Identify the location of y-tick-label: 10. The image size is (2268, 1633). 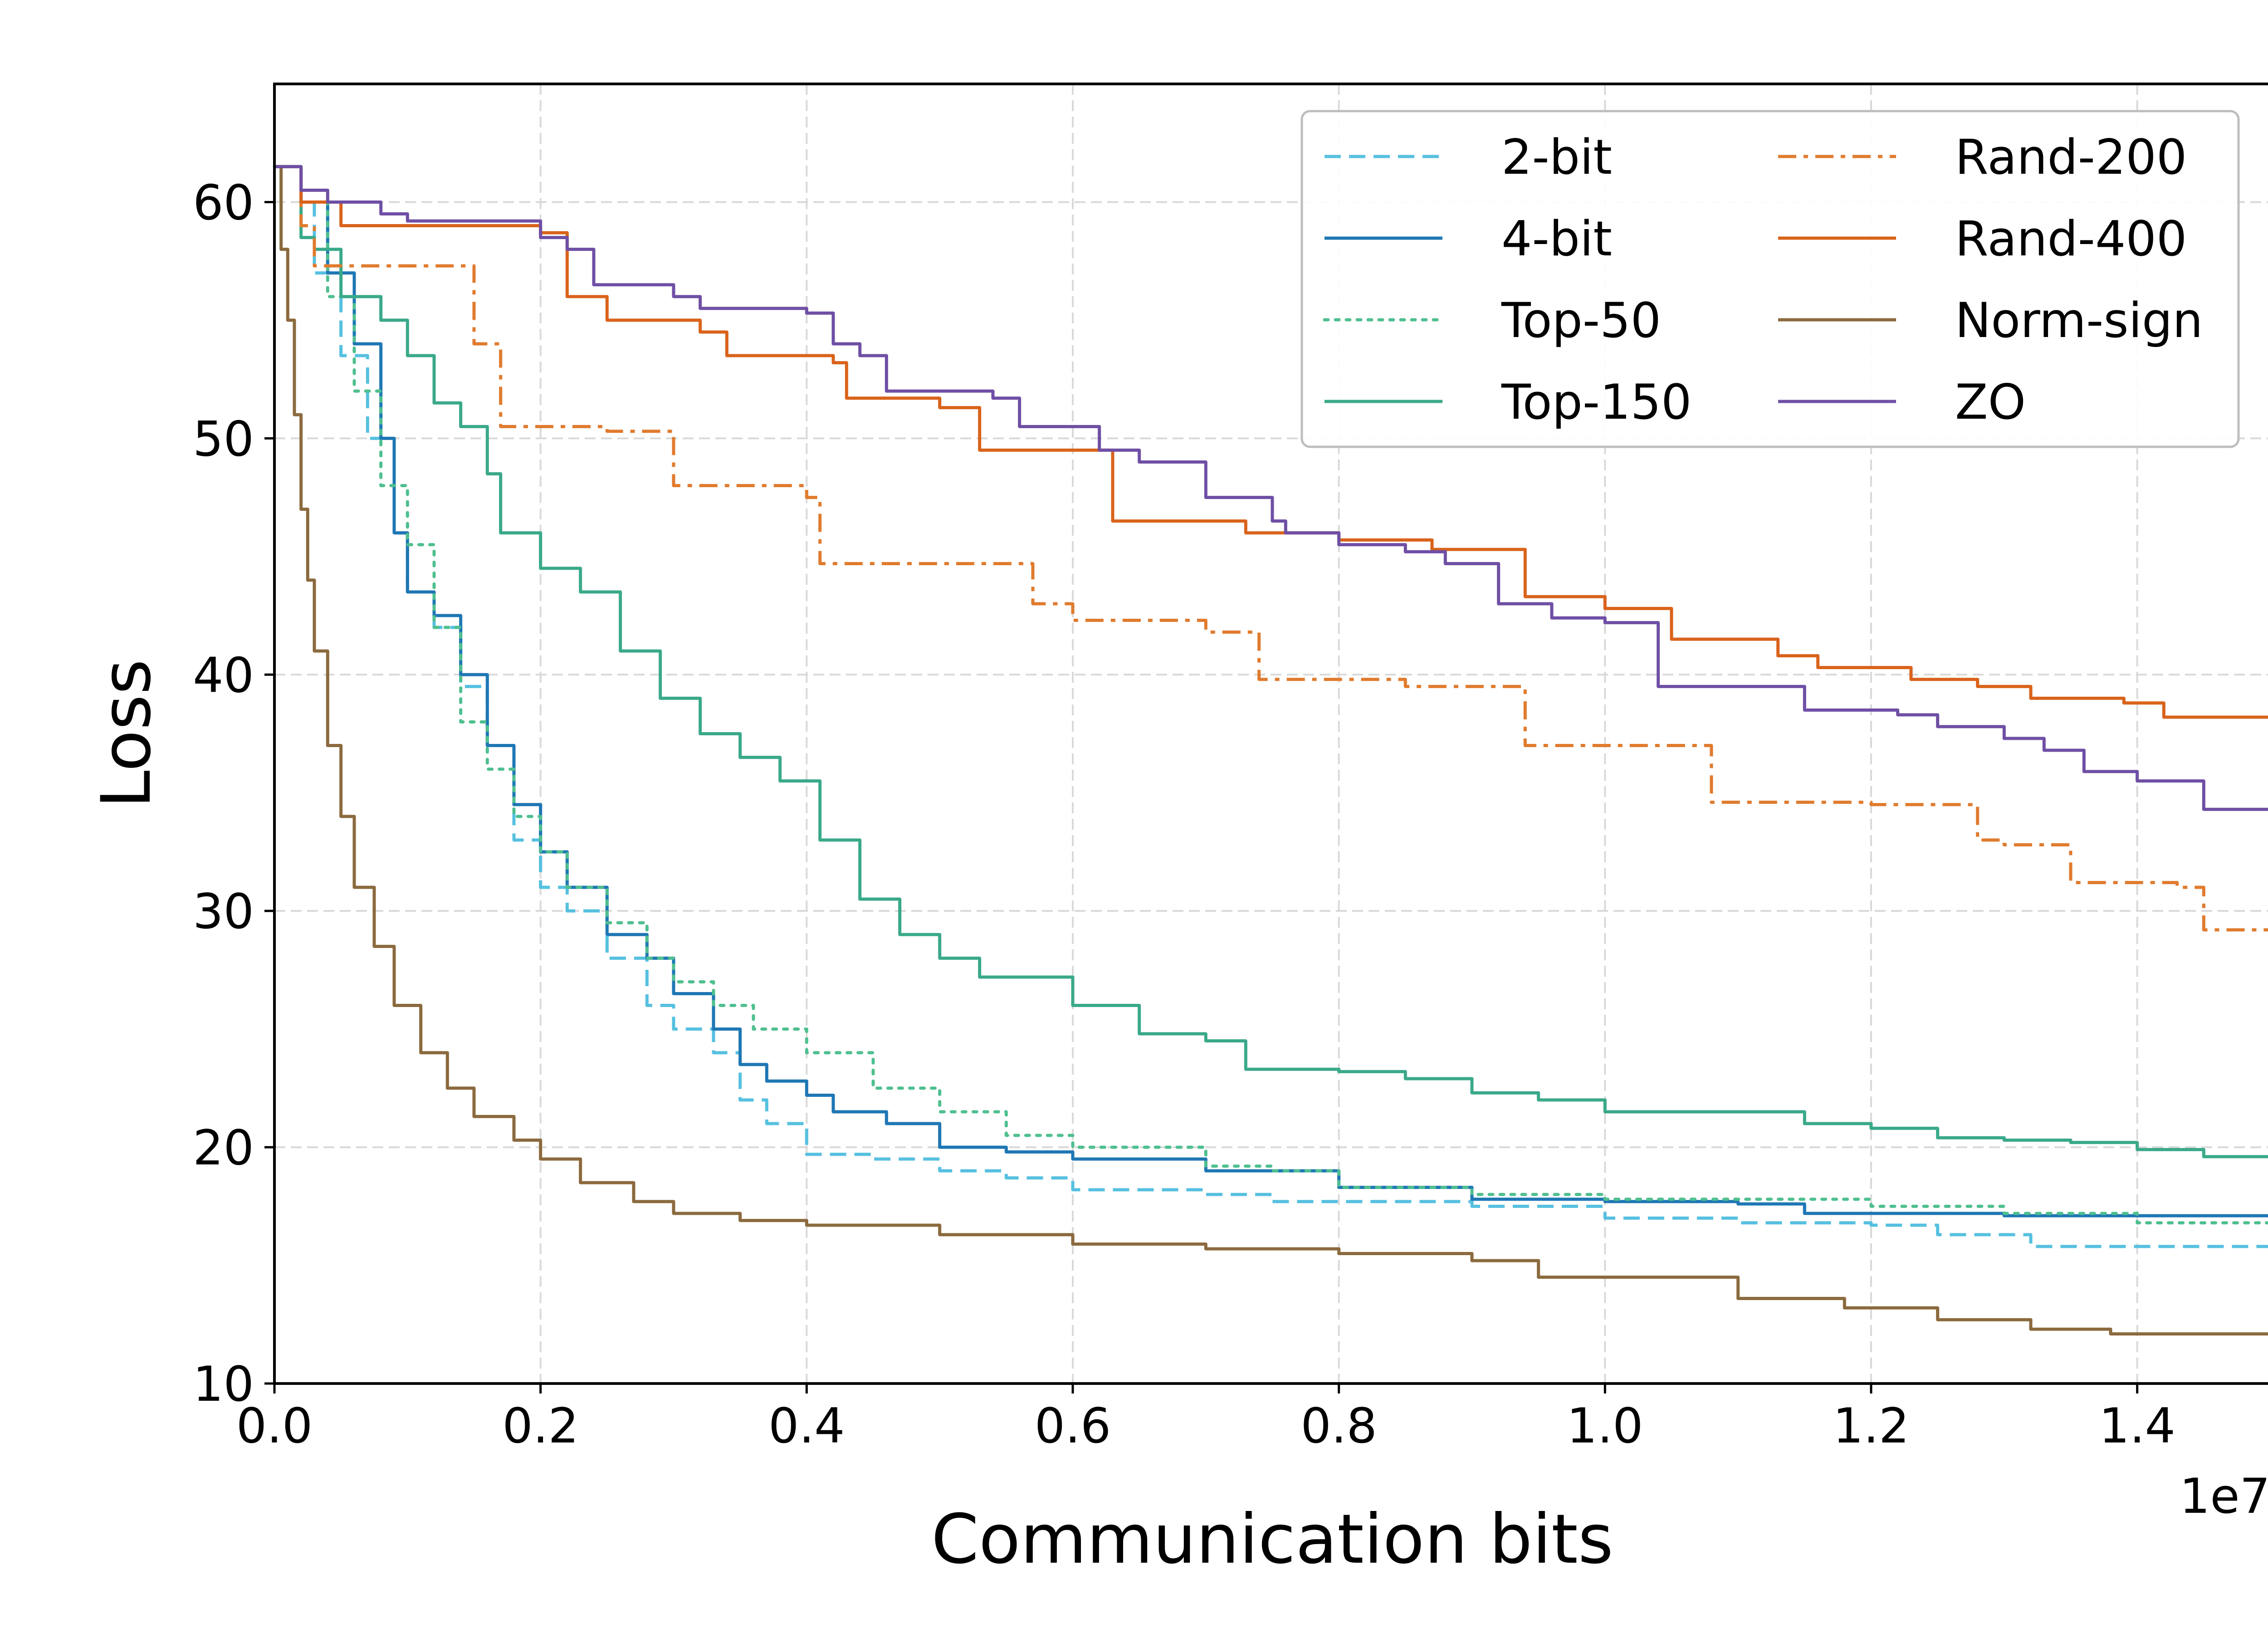
(223, 1384).